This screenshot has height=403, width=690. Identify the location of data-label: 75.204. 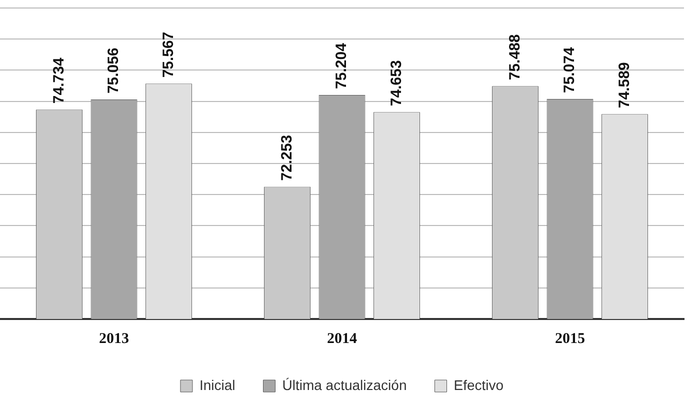
(341, 65).